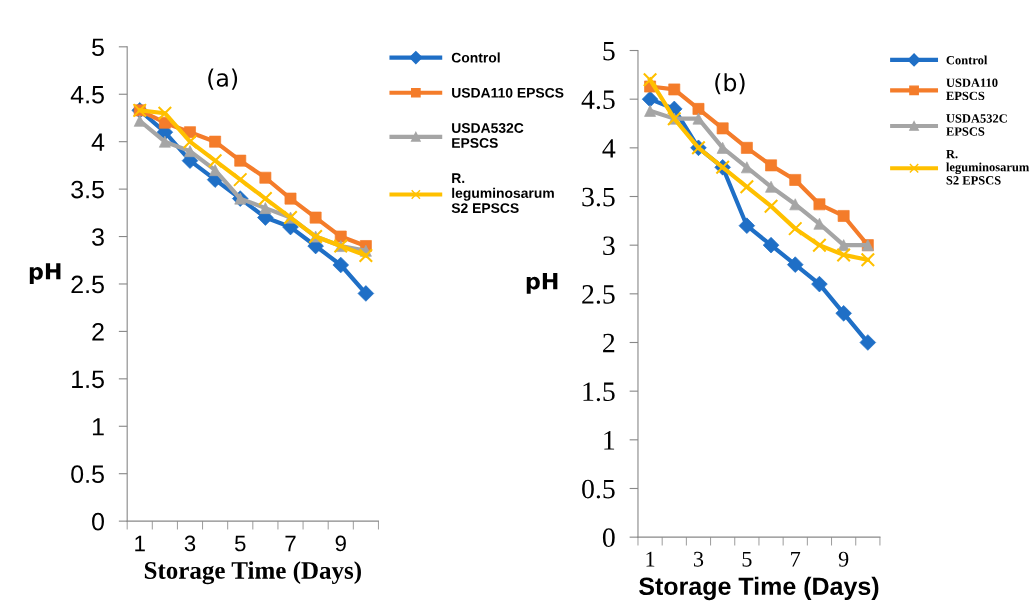 The width and height of the screenshot is (1034, 616). I want to click on annotation: (b), so click(730, 84).